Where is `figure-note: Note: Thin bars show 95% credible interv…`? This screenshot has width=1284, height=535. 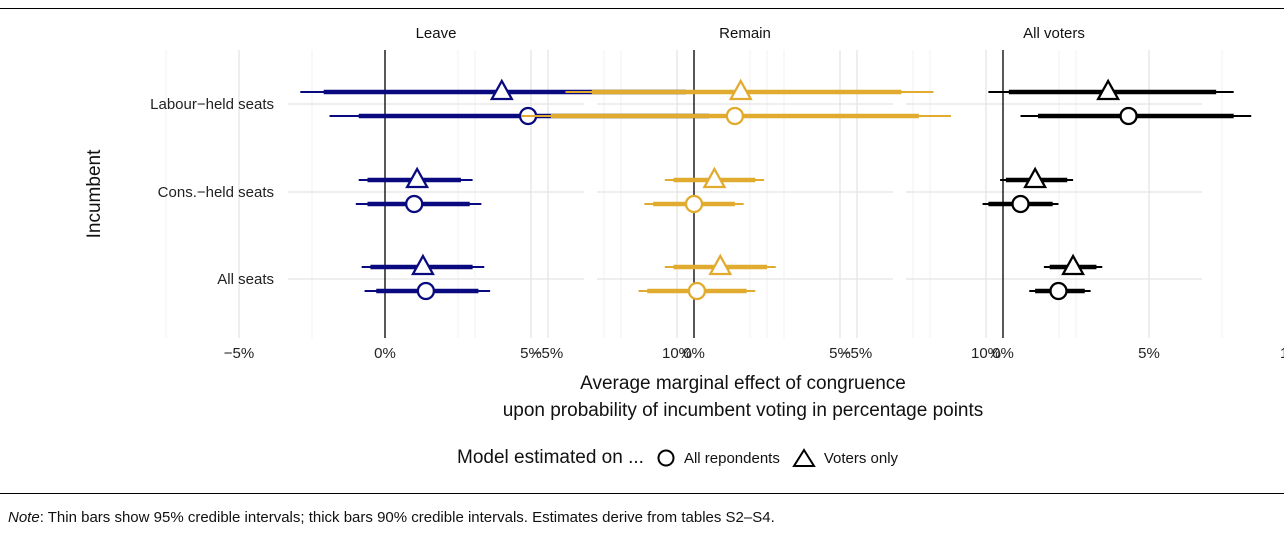 figure-note: Note: Thin bars show 95% credible interv… is located at coordinates (391, 517).